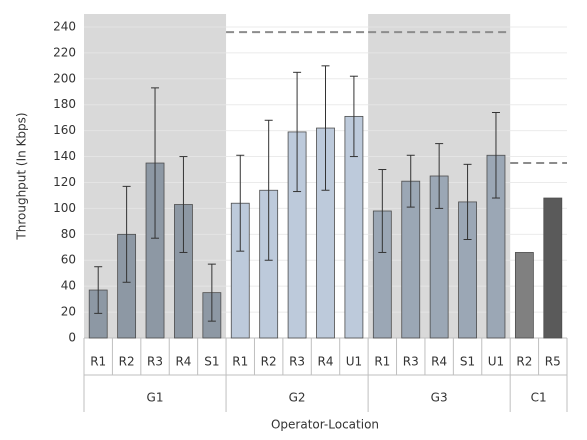 The width and height of the screenshot is (587, 440). Describe the element at coordinates (439, 398) in the screenshot. I see `group-label: G3` at that location.